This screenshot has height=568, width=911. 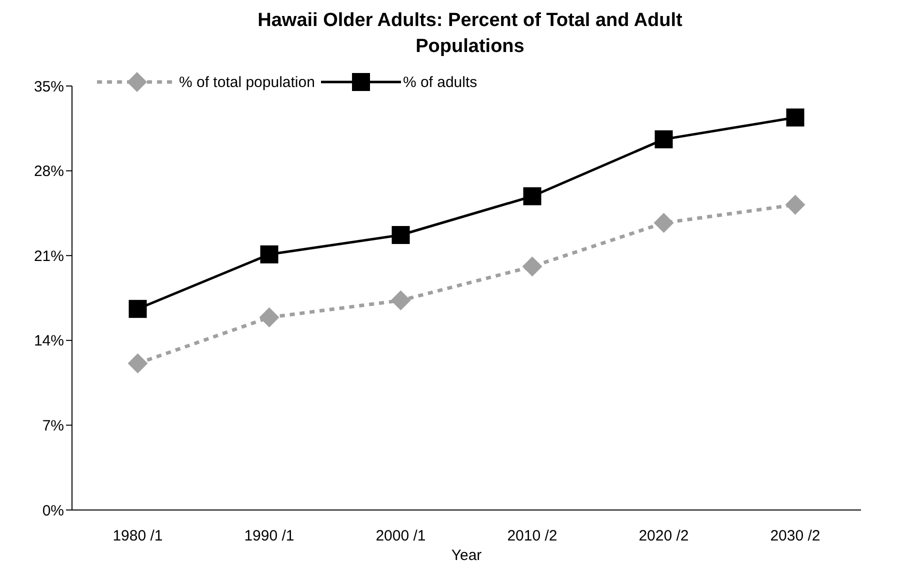 What do you see at coordinates (53, 511) in the screenshot?
I see `y-tick-label: 0%` at bounding box center [53, 511].